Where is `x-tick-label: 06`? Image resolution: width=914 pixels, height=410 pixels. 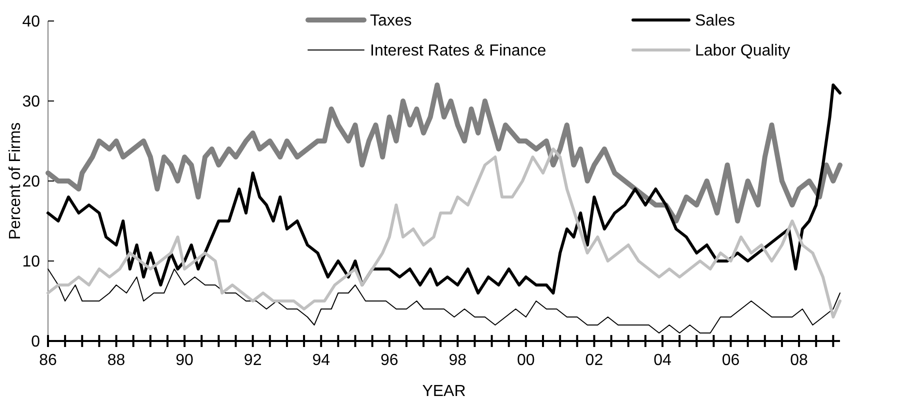 x-tick-label: 06 is located at coordinates (731, 360).